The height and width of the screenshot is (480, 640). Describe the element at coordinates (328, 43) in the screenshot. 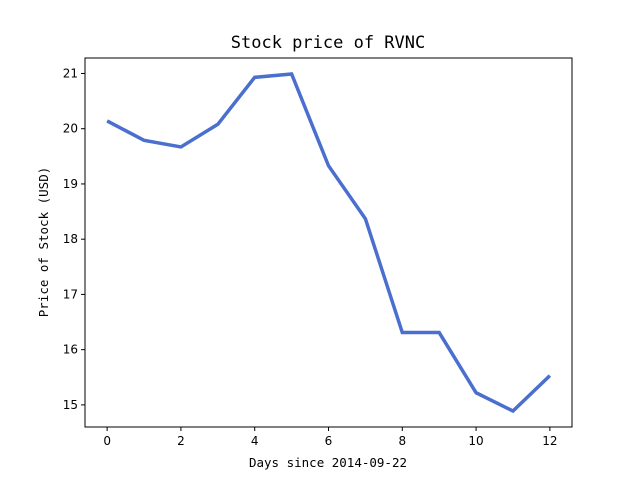

I see `chart-title: Stock price of RVNC` at that location.